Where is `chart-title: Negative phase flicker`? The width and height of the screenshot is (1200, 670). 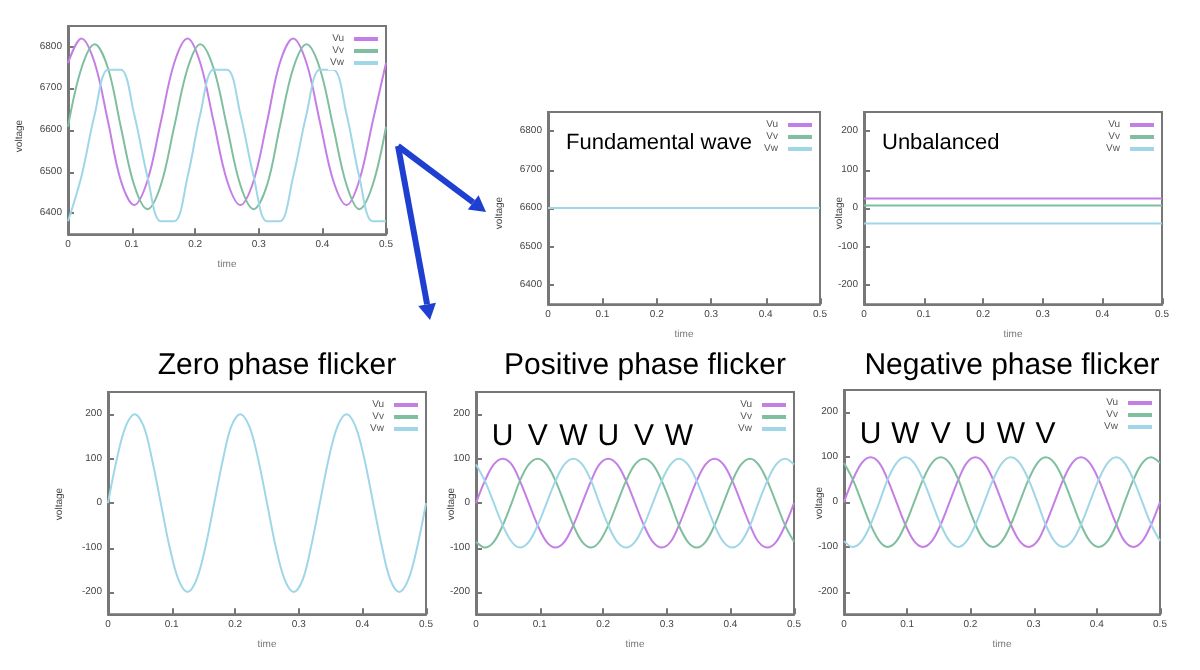
chart-title: Negative phase flicker is located at coordinates (1012, 365).